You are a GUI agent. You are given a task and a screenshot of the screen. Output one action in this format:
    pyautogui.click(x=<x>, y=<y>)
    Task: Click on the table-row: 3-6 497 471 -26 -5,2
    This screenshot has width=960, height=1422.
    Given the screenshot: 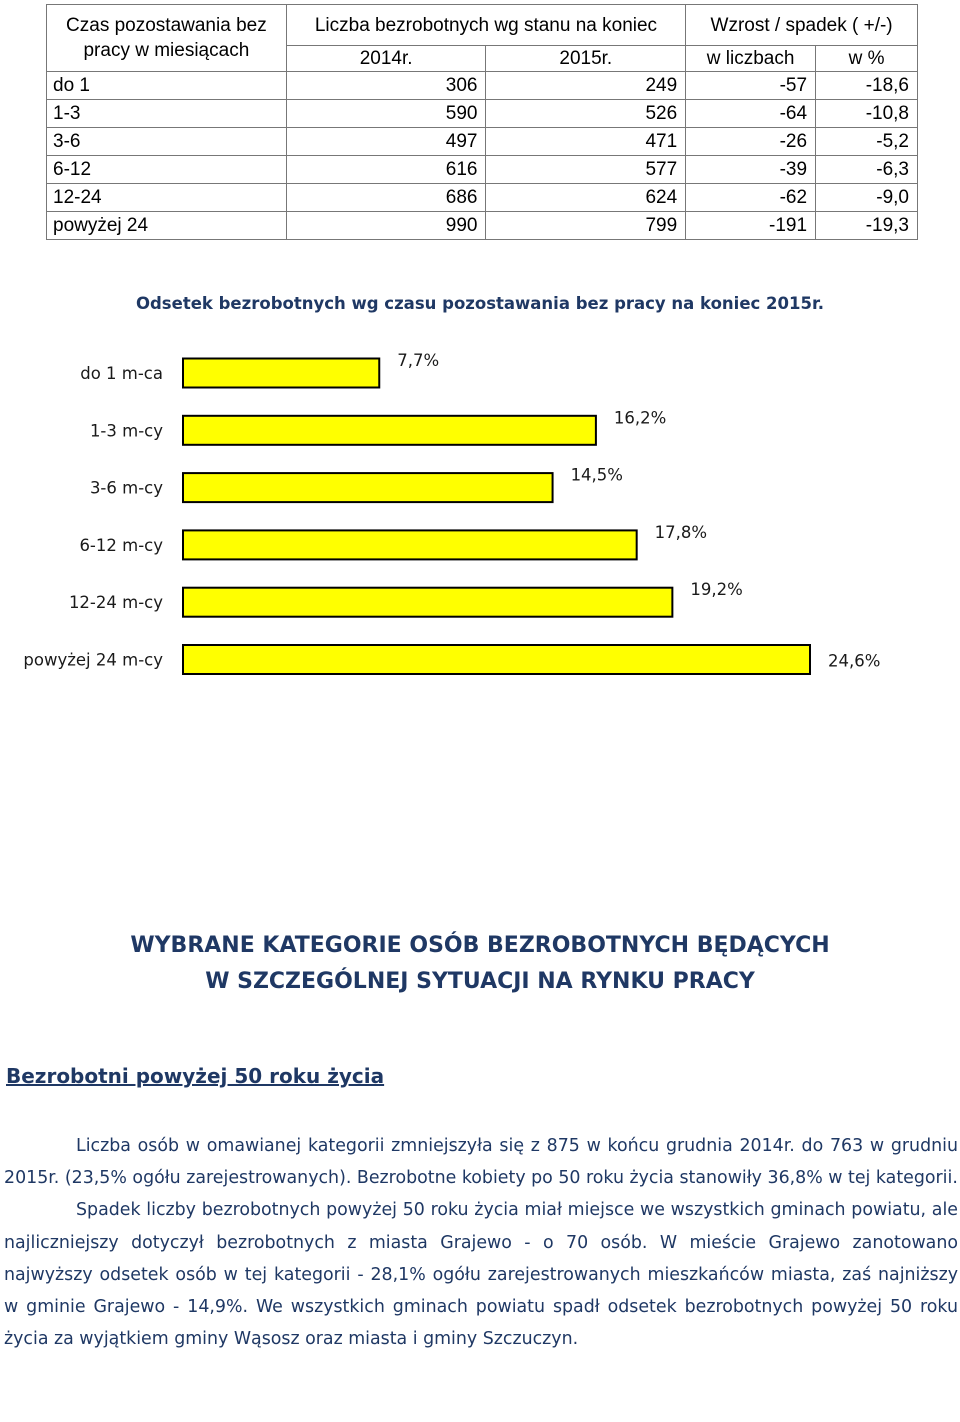 What is the action you would take?
    pyautogui.click(x=482, y=141)
    